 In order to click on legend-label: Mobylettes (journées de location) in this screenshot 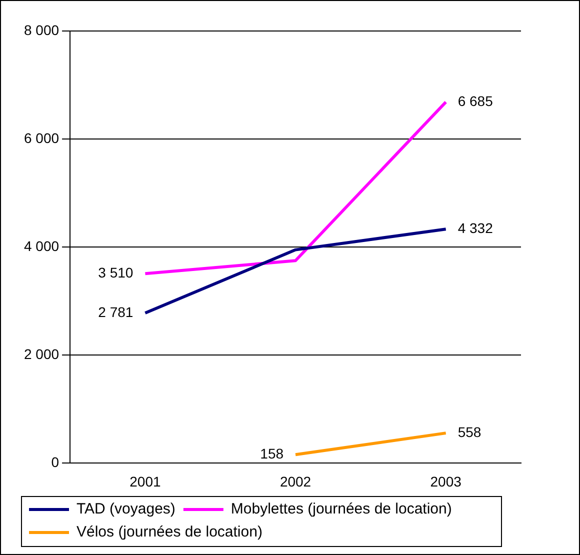, I will do `click(341, 509)`.